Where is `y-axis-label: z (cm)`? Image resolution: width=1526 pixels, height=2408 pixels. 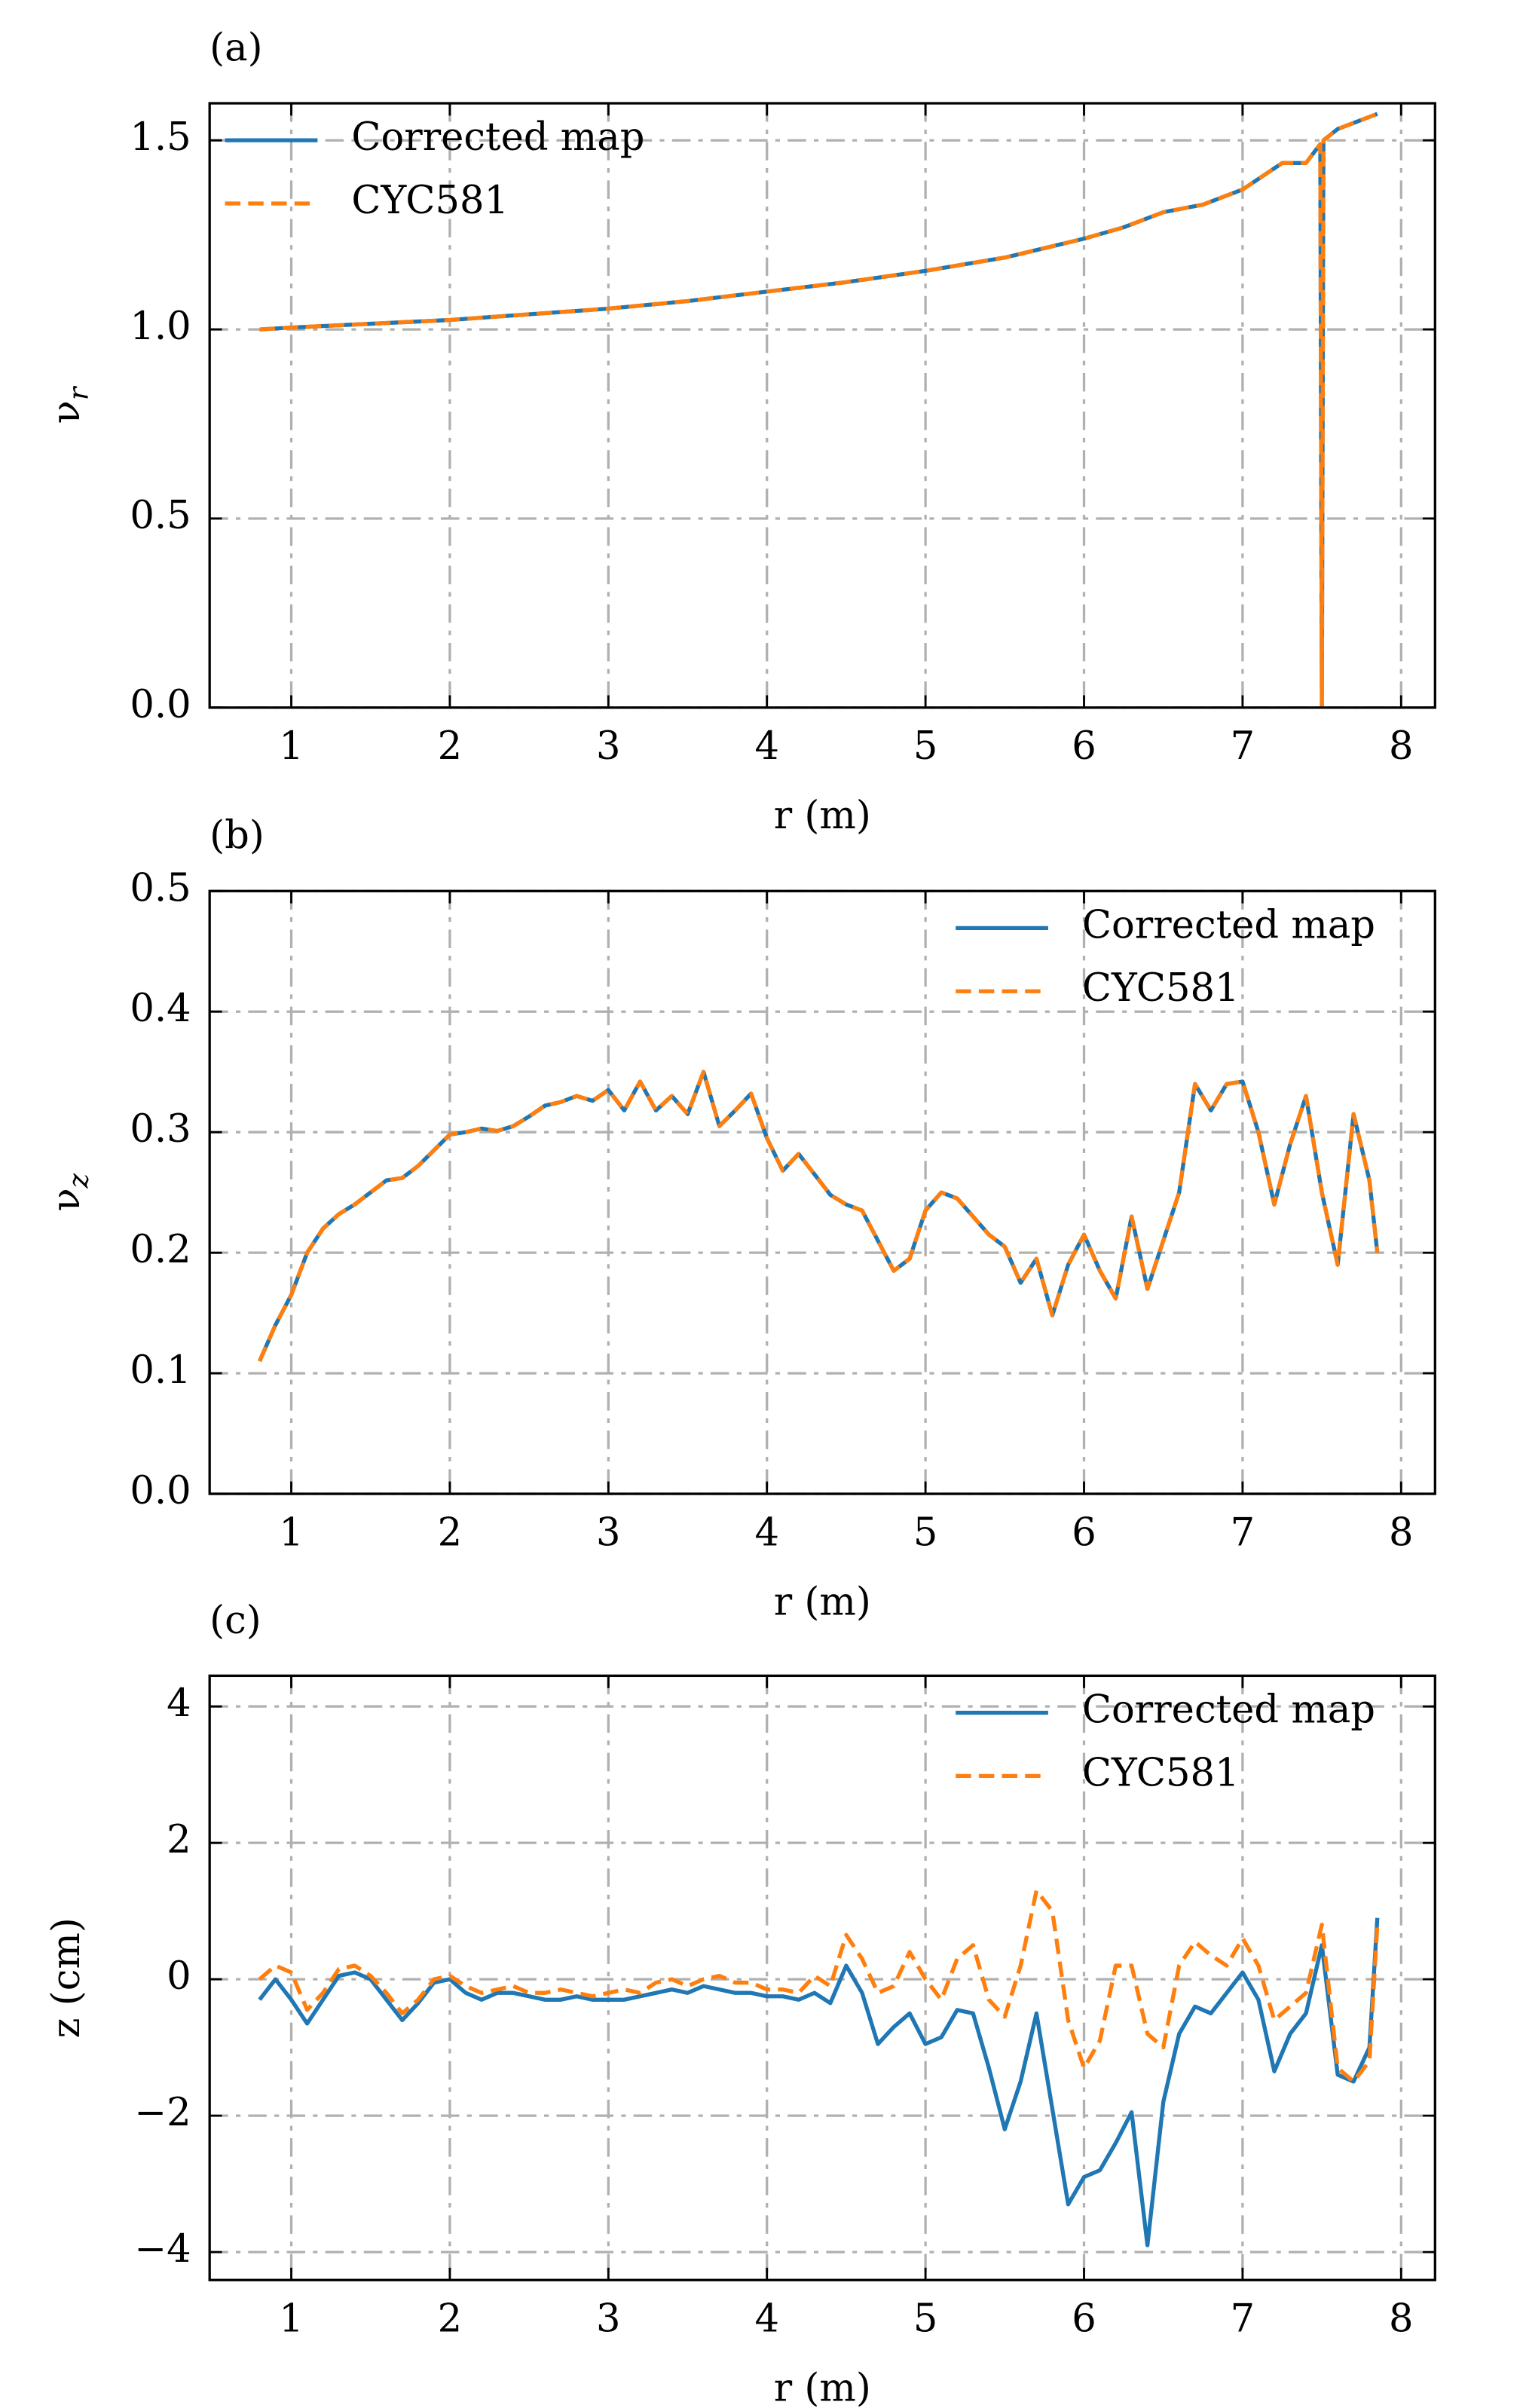 y-axis-label: z (cm) is located at coordinates (66, 1978).